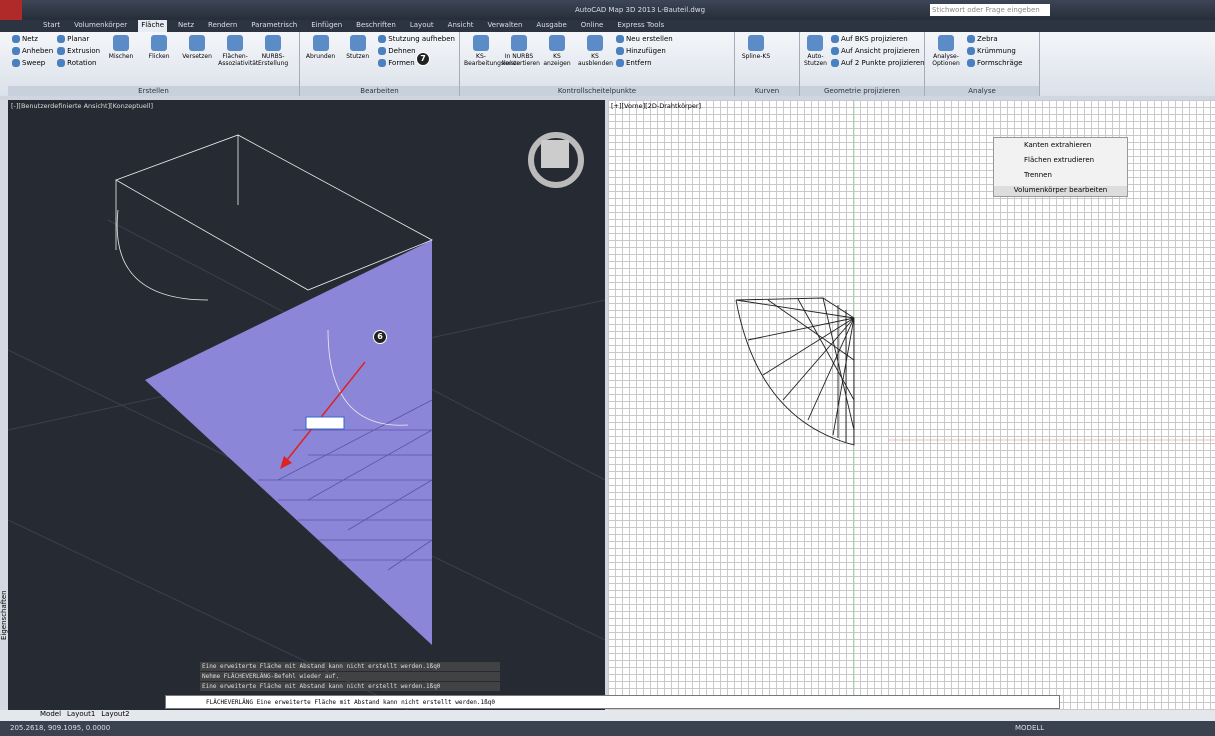 Image resolution: width=1215 pixels, height=736 pixels. I want to click on small-button: Formen, so click(416, 63).